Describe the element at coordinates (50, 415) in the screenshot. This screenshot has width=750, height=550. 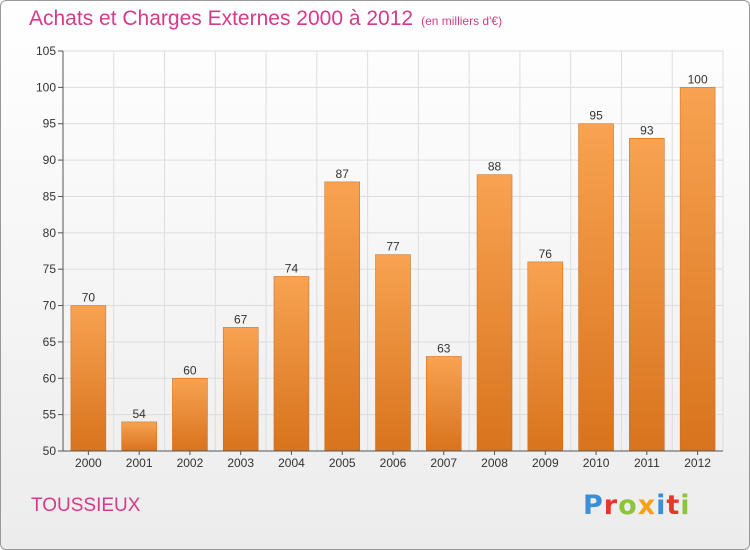
I see `y-tick-label: 55` at that location.